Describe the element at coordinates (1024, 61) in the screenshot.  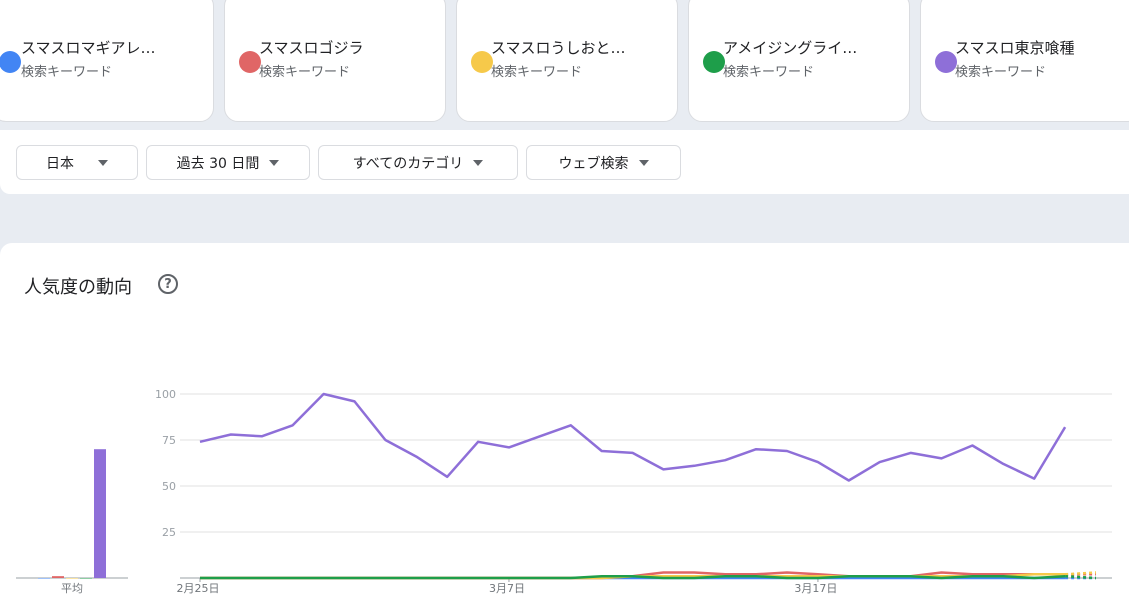
I see `term-card-5: スマスロ東京喰種 検索キーワード` at that location.